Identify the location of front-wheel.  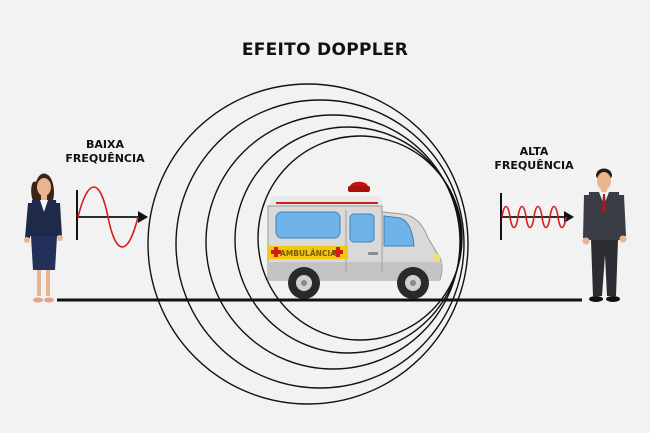
(413, 283).